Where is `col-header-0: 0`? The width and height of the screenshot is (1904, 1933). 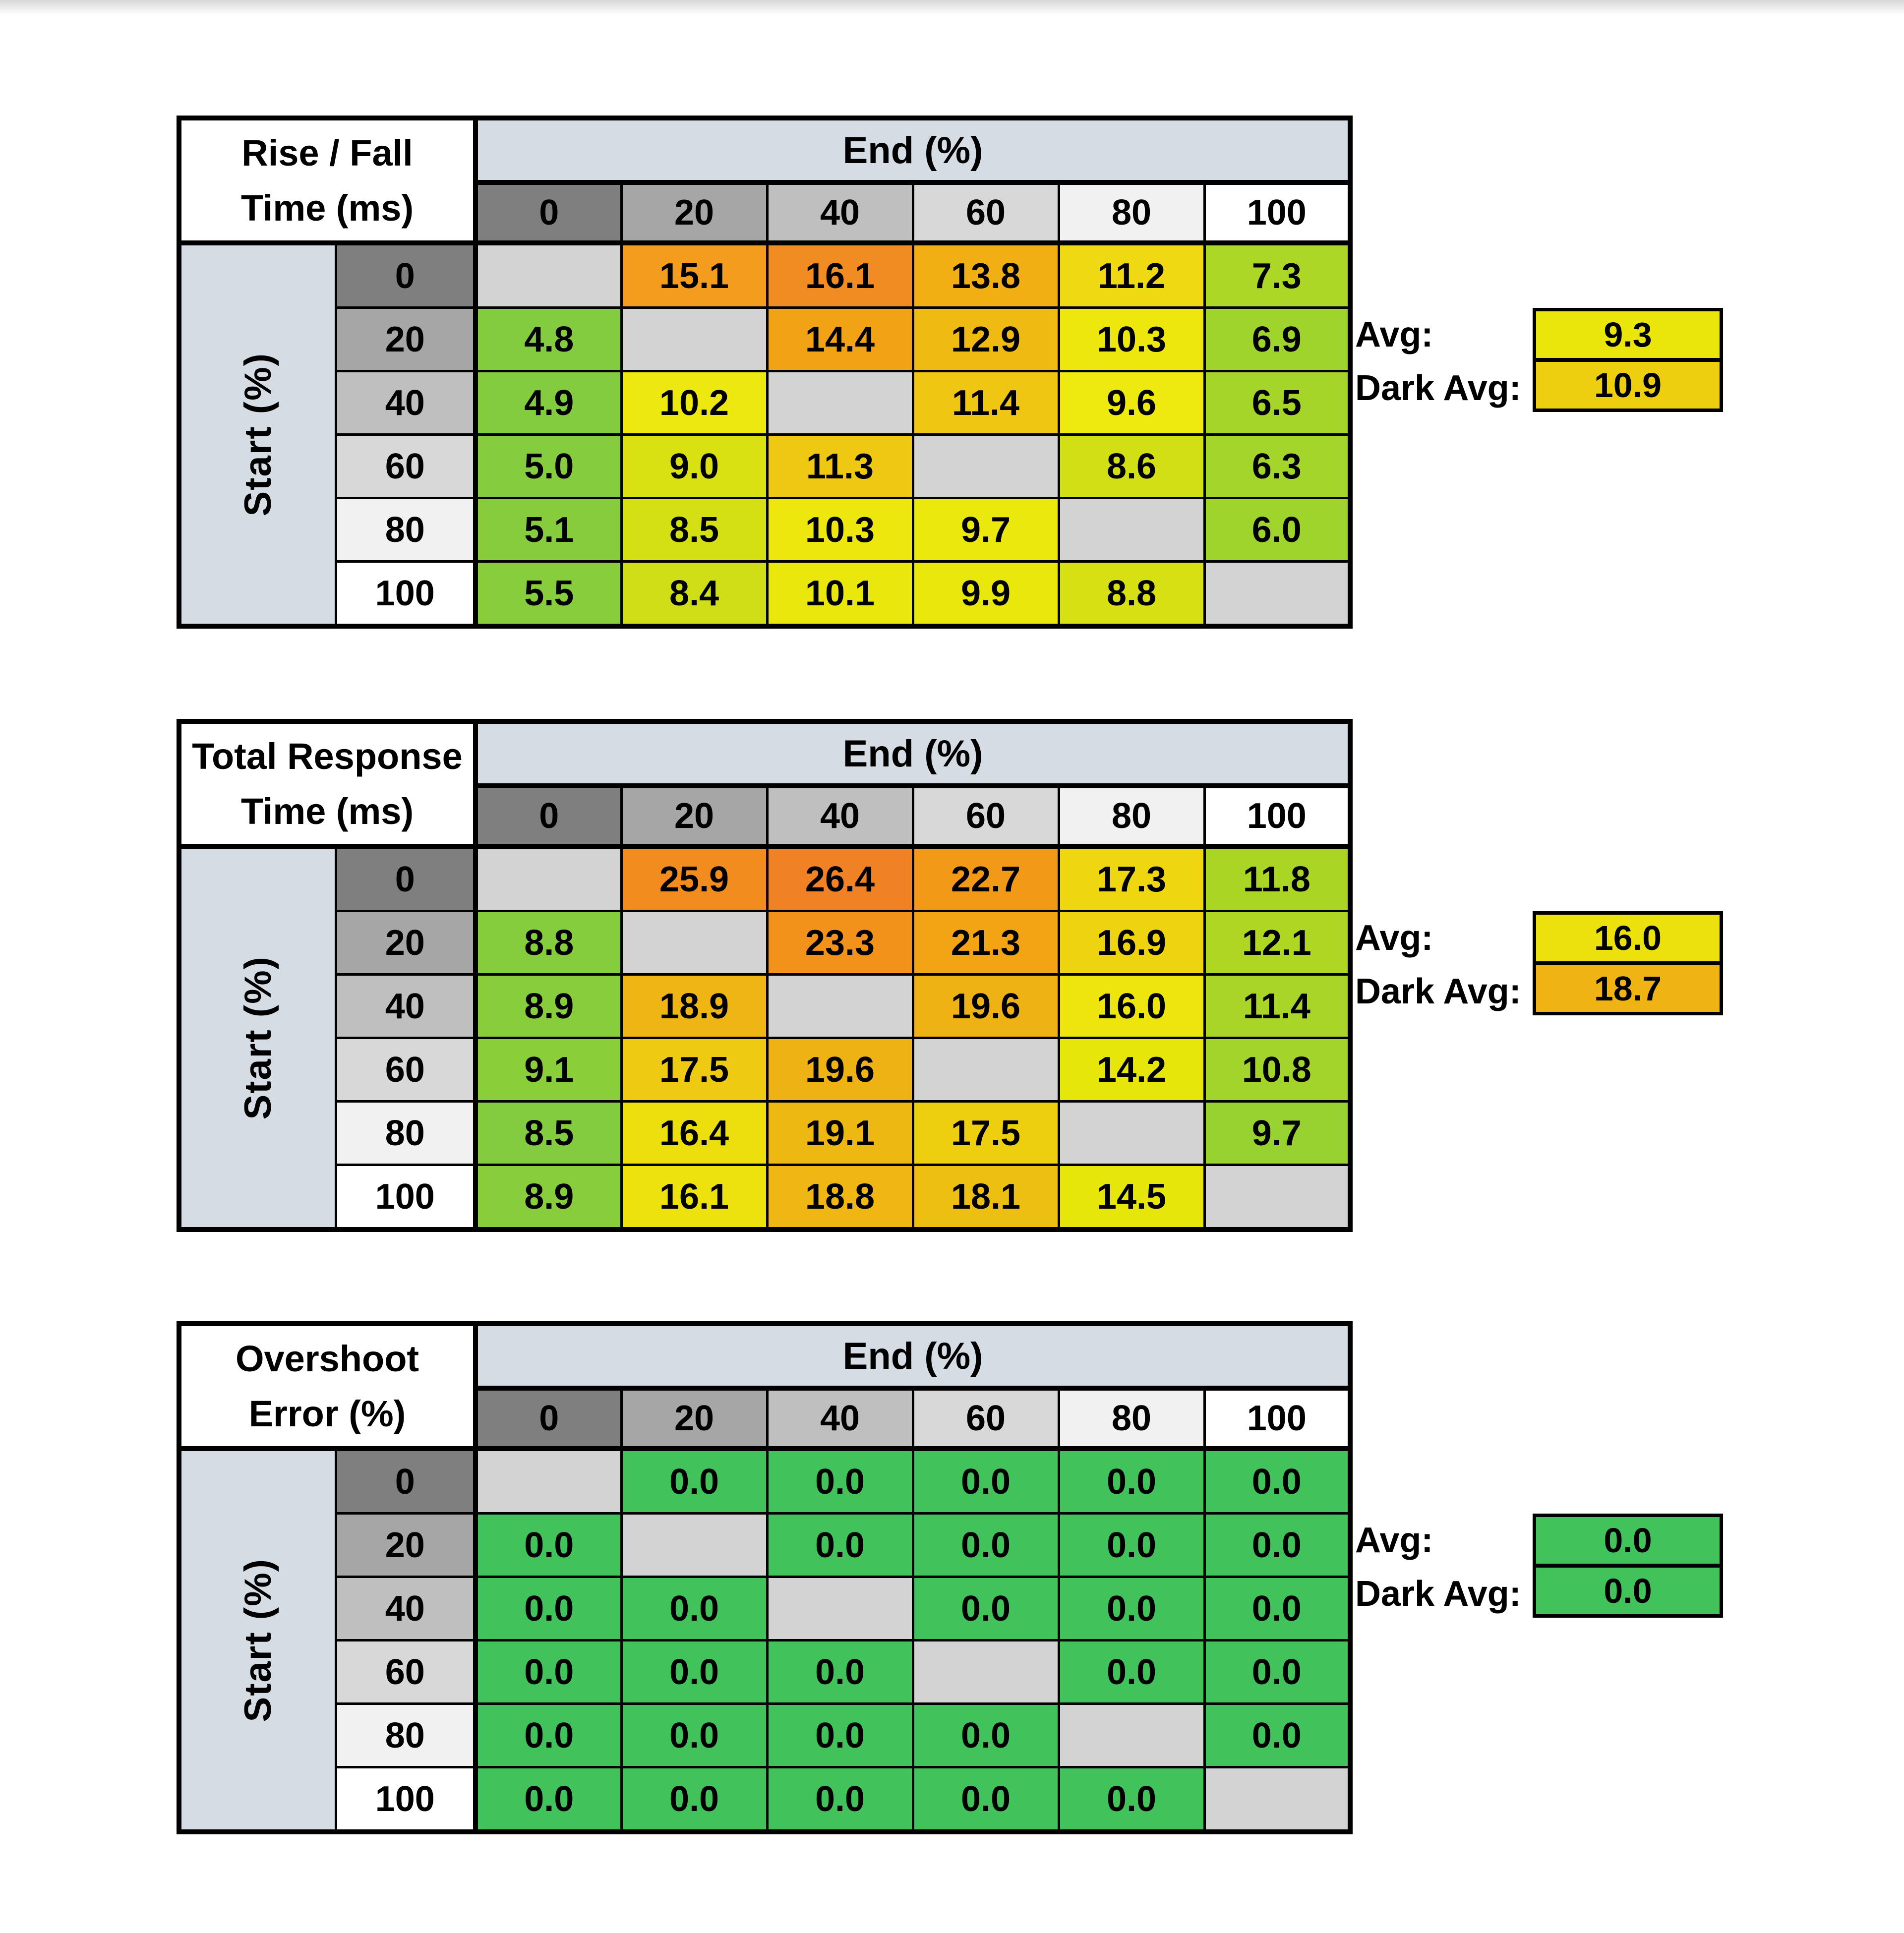
col-header-0: 0 is located at coordinates (548, 1419).